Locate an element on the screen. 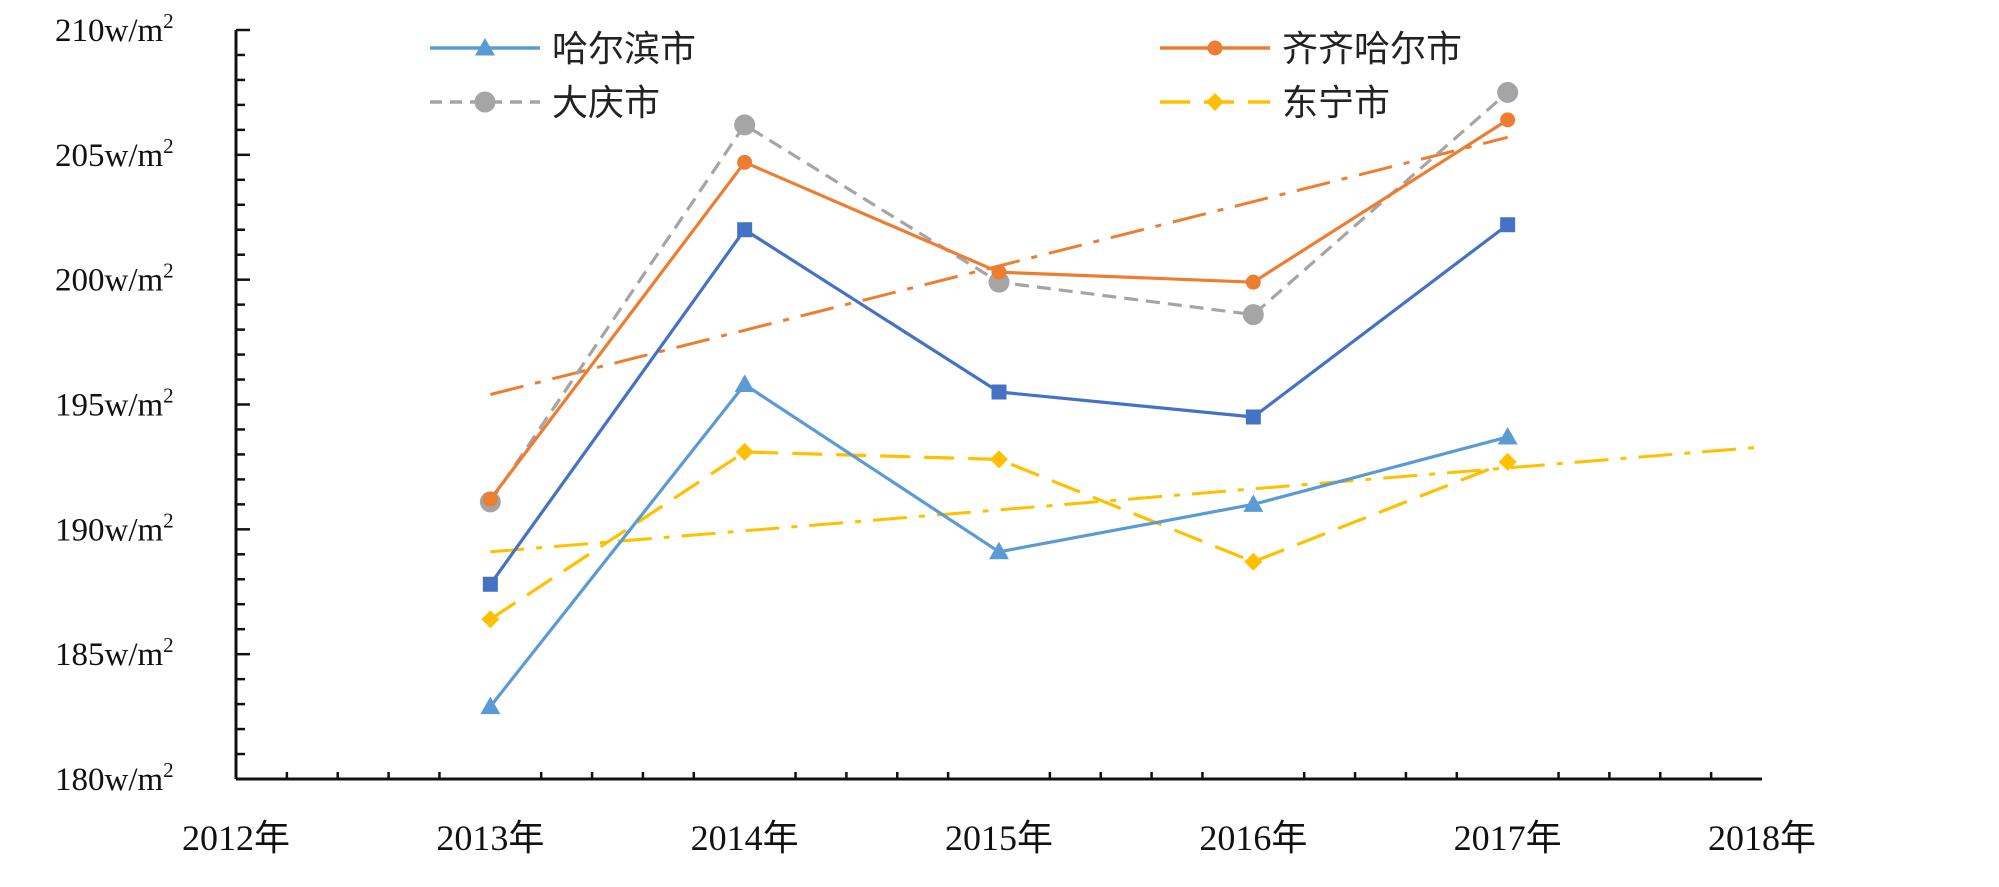  x-tick-label-4: 2016年 is located at coordinates (1253, 838).